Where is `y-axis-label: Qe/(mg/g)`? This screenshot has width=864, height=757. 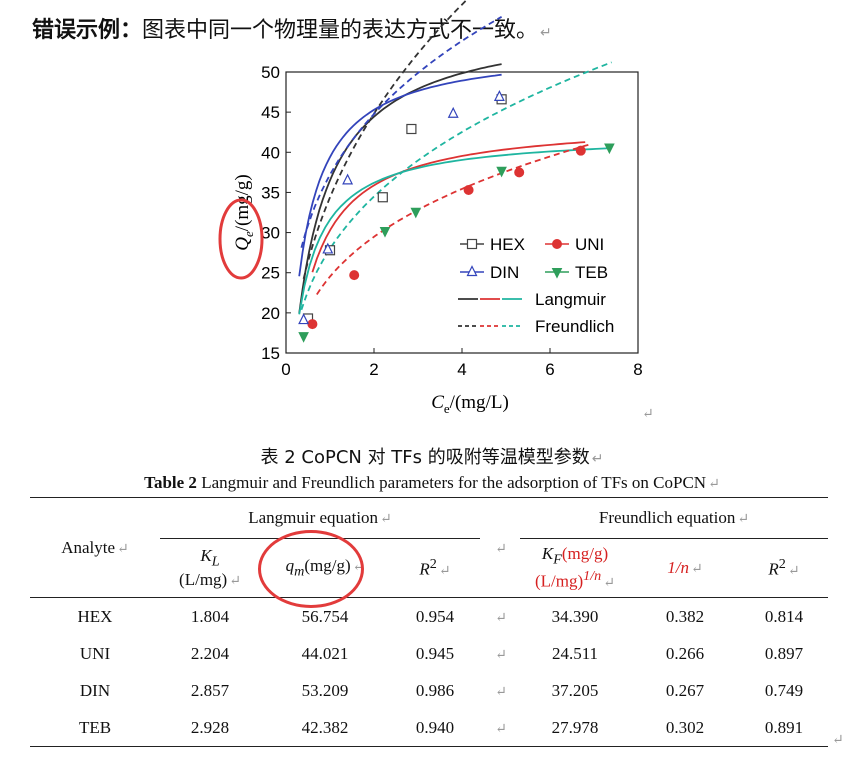 y-axis-label: Qe/(mg/g) is located at coordinates (244, 212).